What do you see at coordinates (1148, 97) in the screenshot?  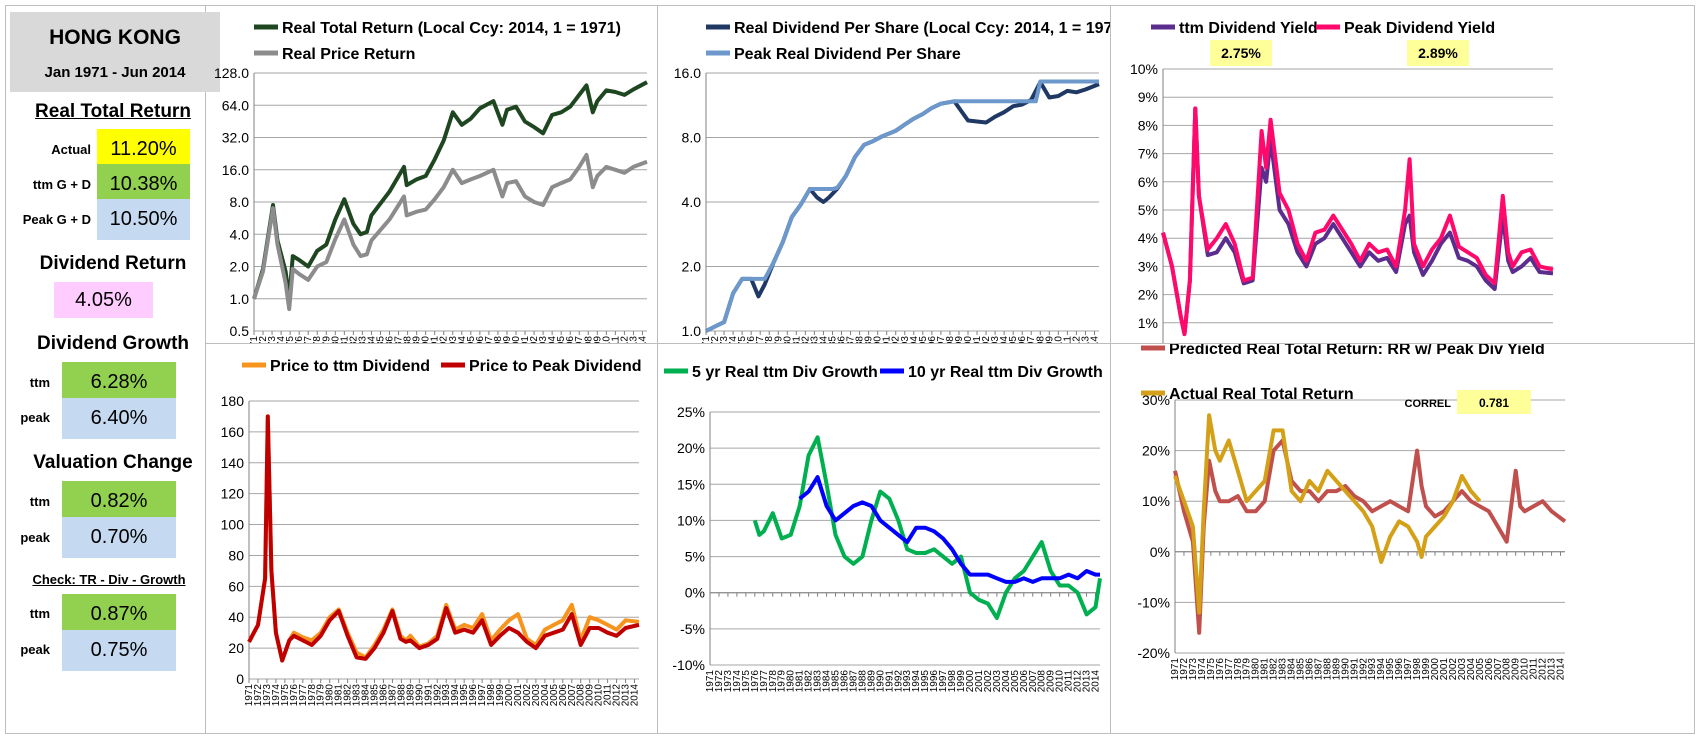 I see `y-tick-label: 9%` at bounding box center [1148, 97].